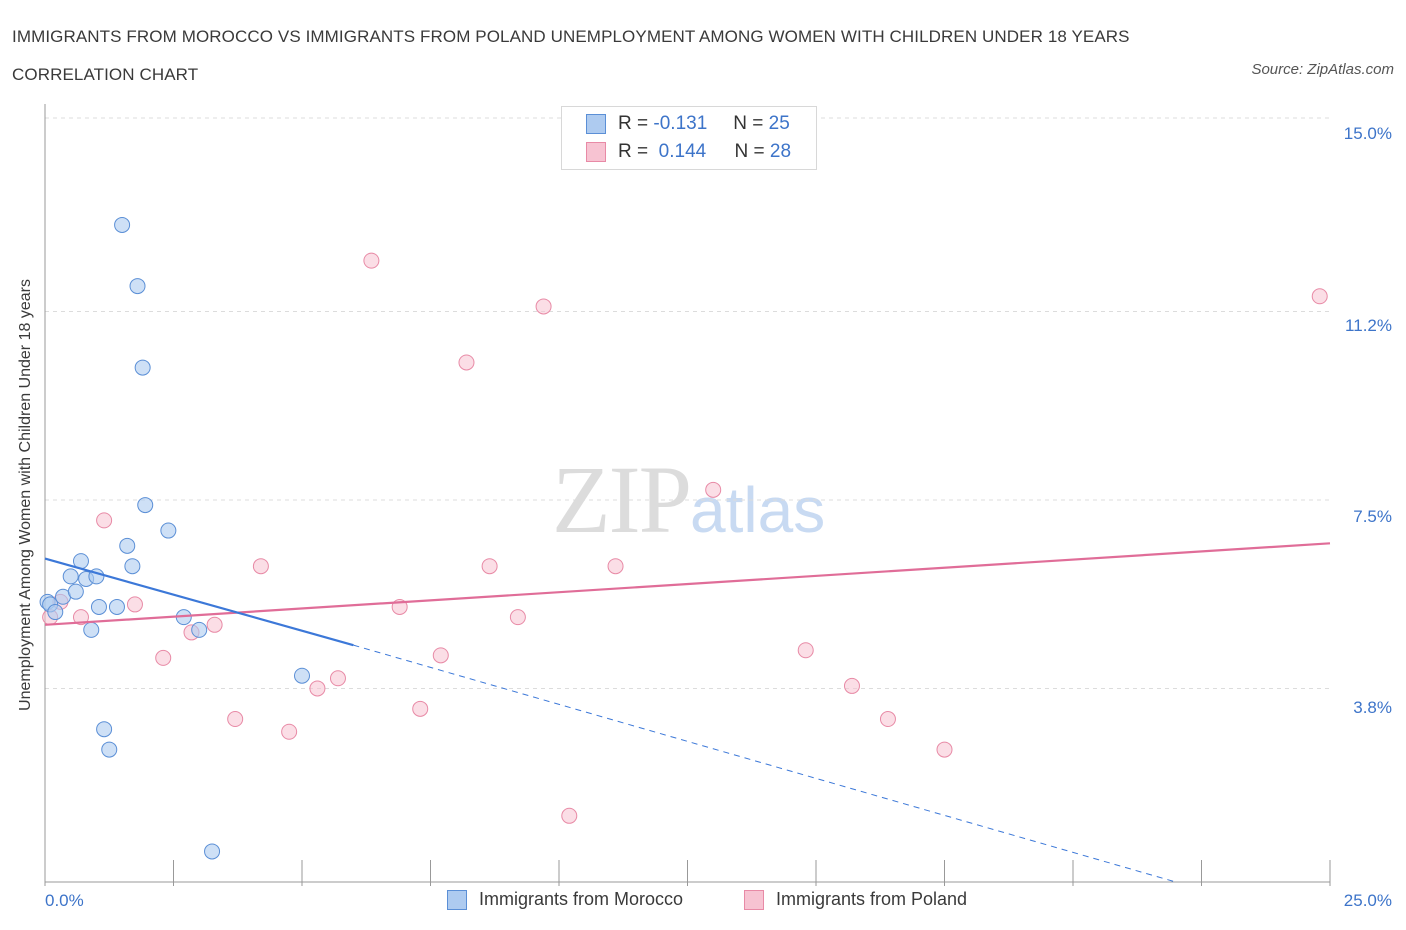 The width and height of the screenshot is (1406, 930). I want to click on legend-r-value: -0.131, so click(680, 123).